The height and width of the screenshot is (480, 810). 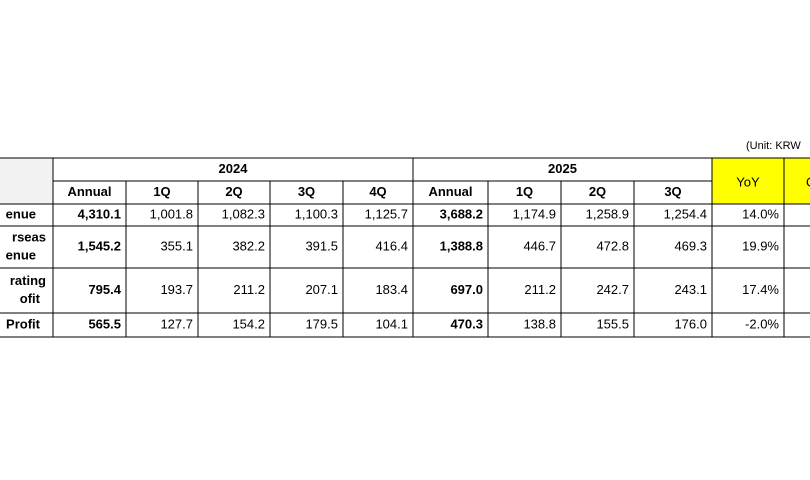 I want to click on row-label: ofit, so click(x=30, y=298).